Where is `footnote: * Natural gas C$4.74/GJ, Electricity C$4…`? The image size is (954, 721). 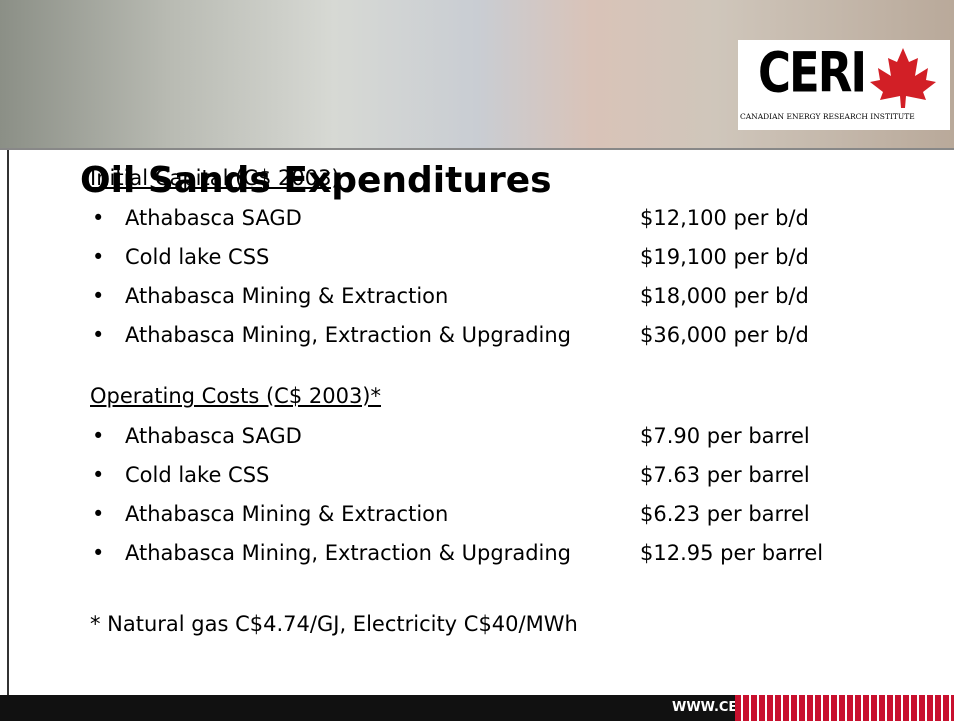
footnote: * Natural gas C$4.74/GJ, Electricity C$4… is located at coordinates (334, 624).